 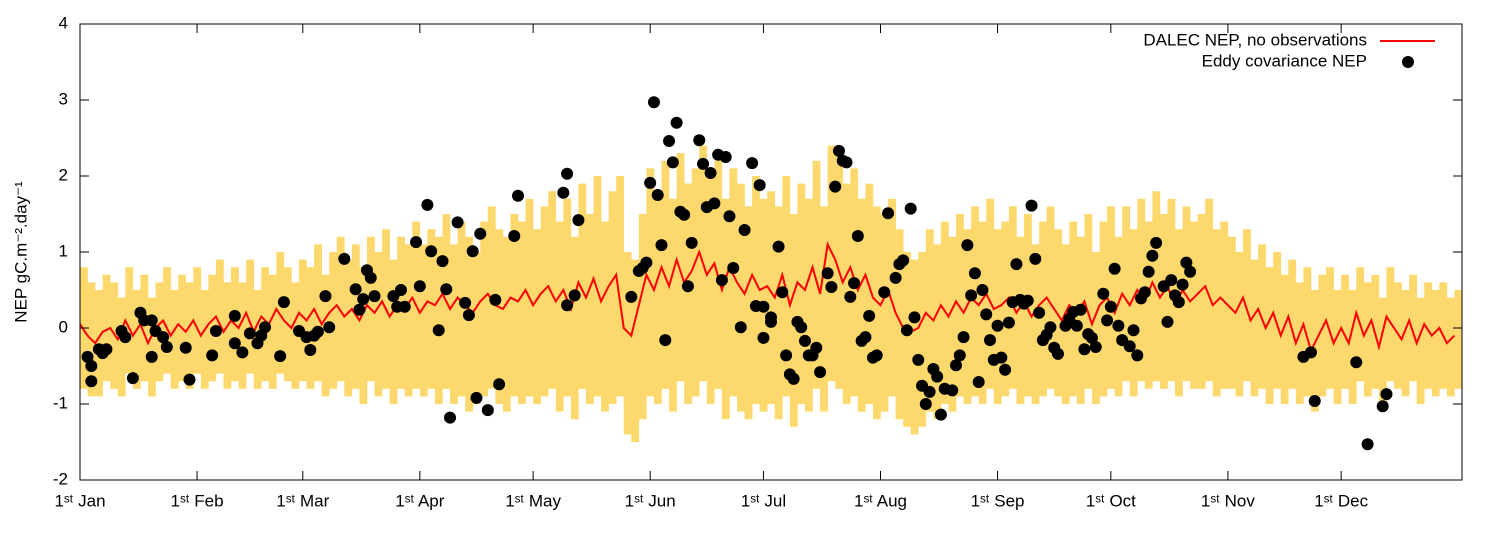 I want to click on x-tick-label: 1ˢᵗ Nov, so click(x=1228, y=500).